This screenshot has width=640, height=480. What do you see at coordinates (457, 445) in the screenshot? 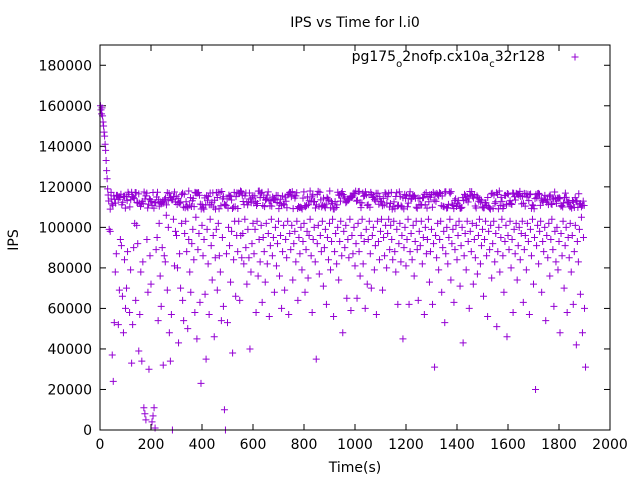
I see `x-tick-label: 1400` at bounding box center [457, 445].